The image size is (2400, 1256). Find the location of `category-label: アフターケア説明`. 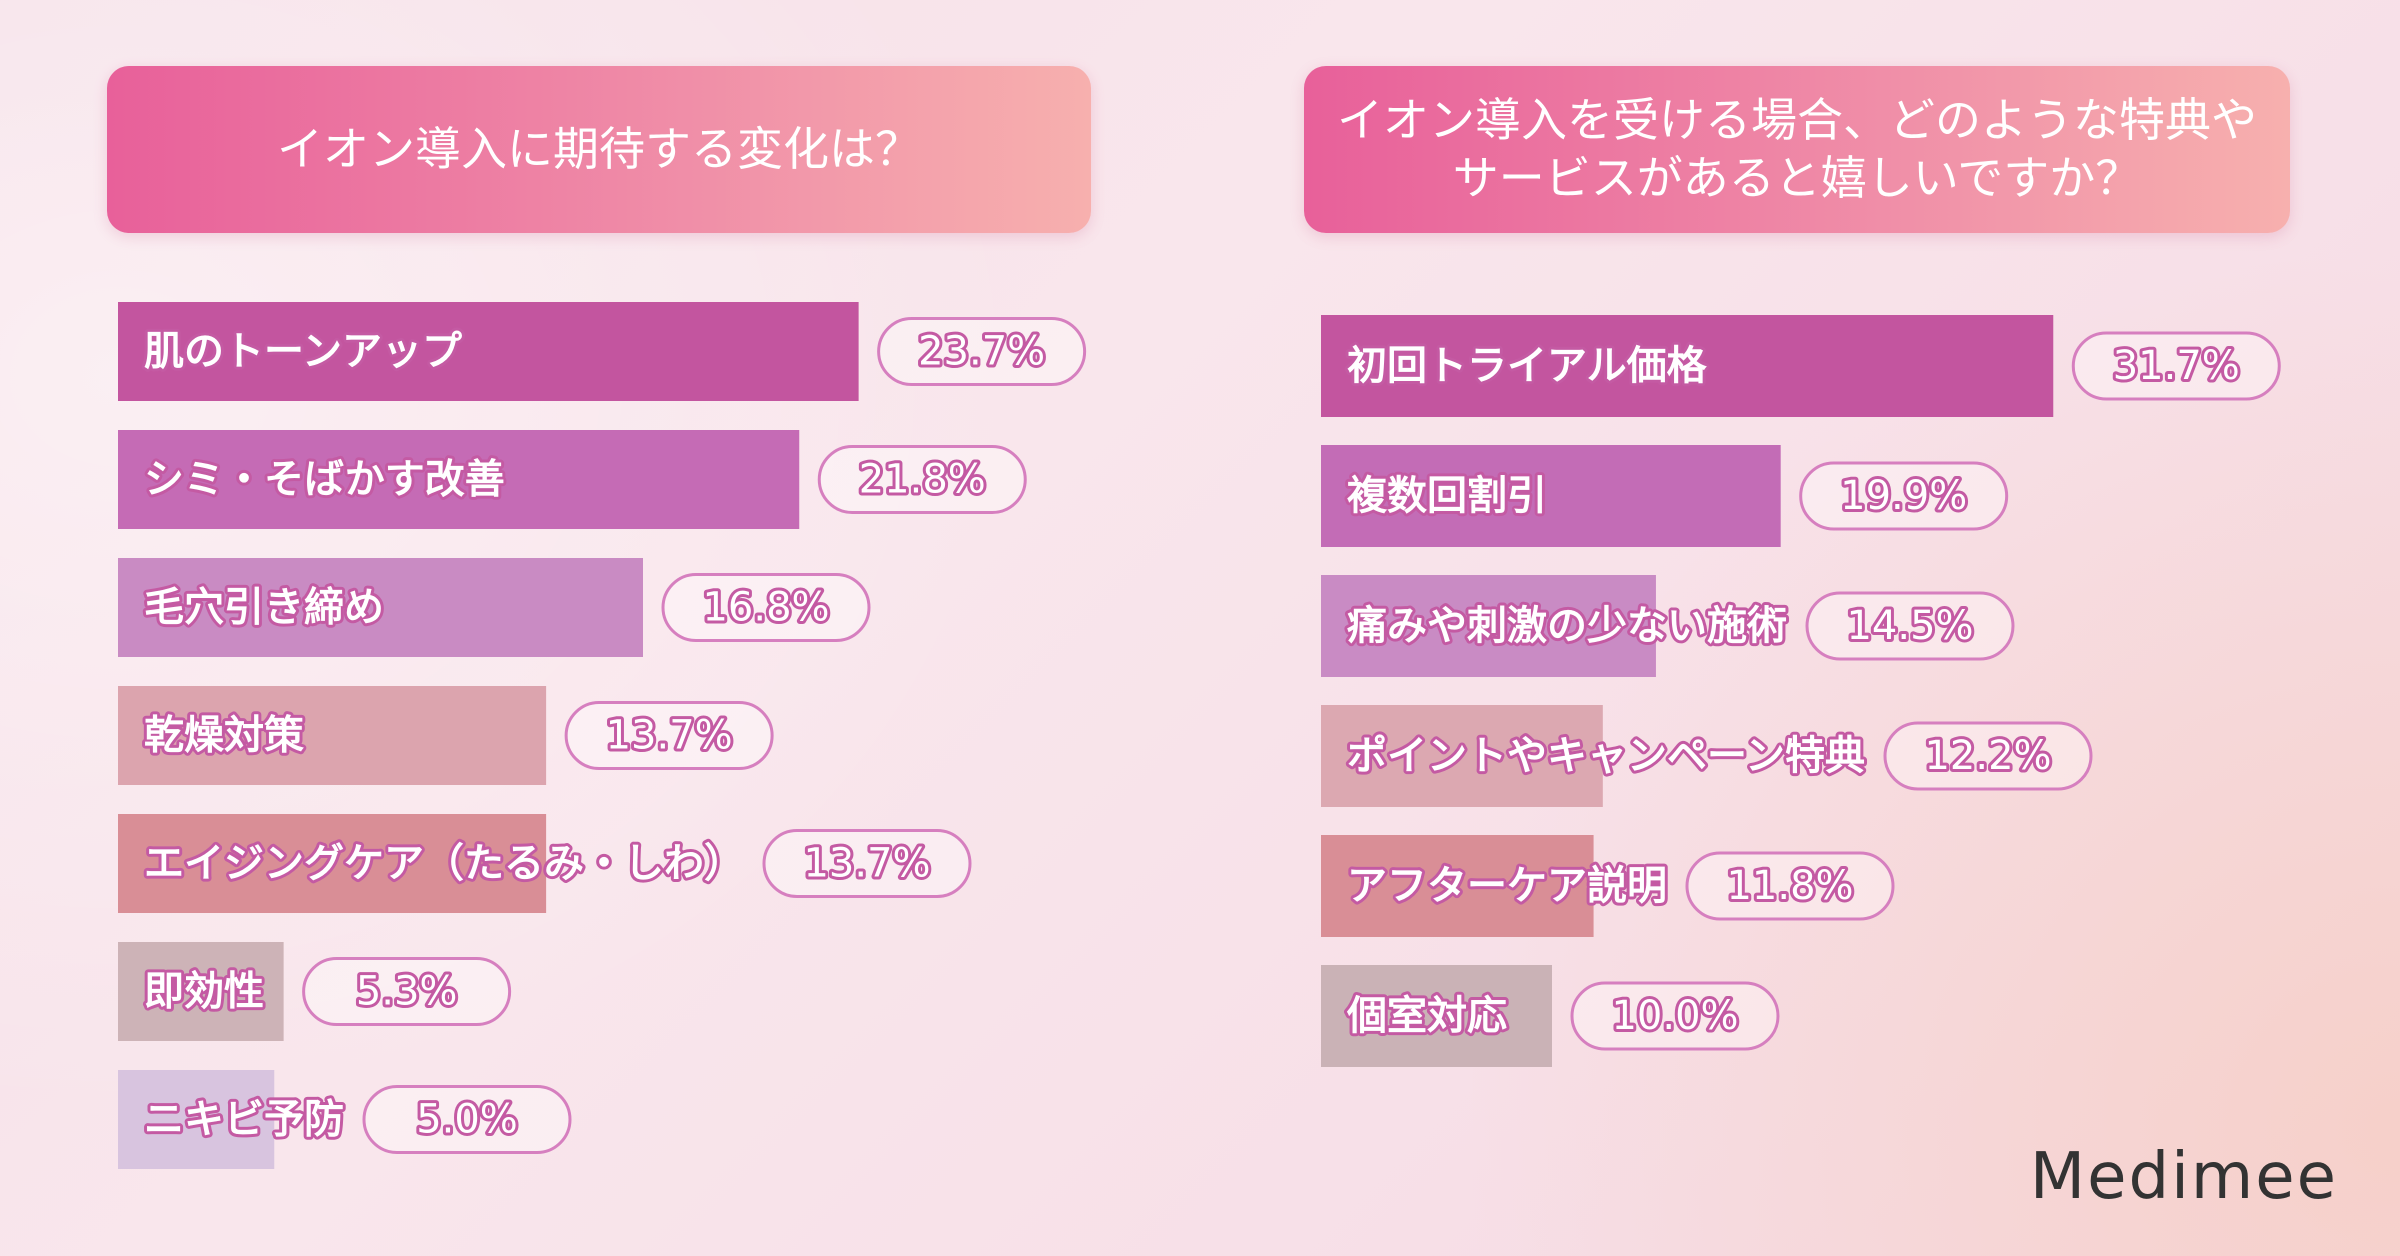

category-label: アフターケア説明 is located at coordinates (1507, 886).